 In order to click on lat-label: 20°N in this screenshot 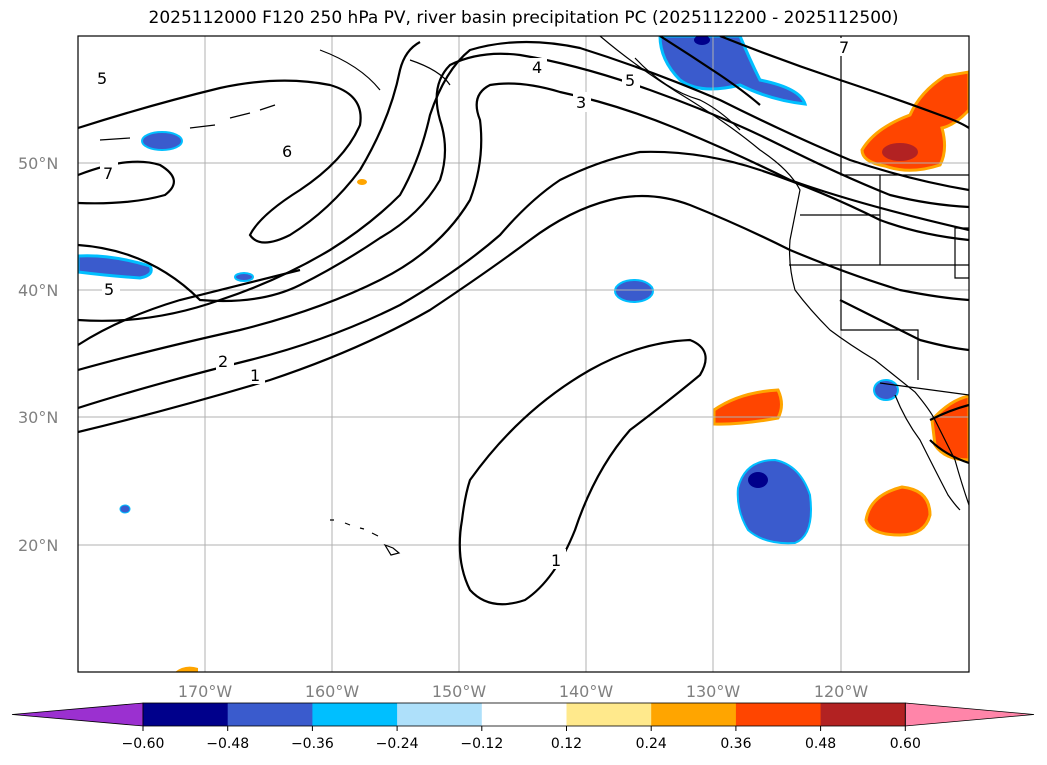, I will do `click(38, 545)`.